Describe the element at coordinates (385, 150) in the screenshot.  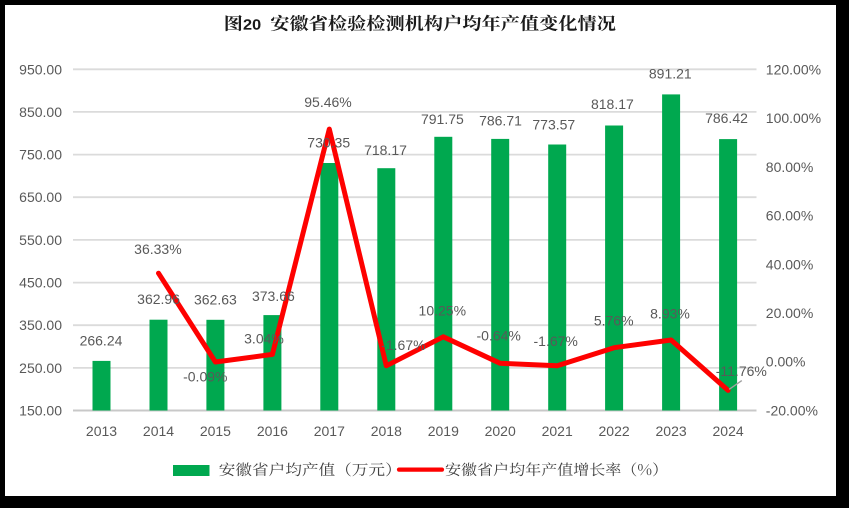
I see `svg-text: 718.17` at that location.